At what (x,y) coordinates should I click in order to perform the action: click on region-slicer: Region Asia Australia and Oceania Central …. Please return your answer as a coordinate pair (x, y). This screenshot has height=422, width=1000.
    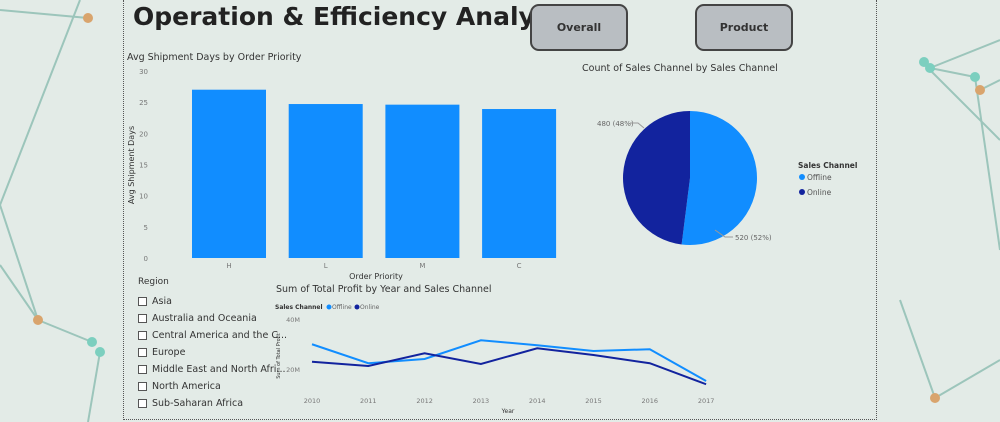
    Looking at the image, I should click on (212, 344).